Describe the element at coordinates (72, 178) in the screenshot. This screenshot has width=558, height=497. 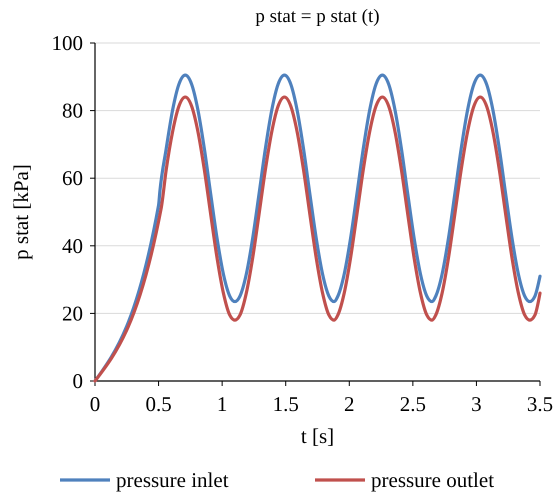
I see `y-tick-label: 60` at that location.